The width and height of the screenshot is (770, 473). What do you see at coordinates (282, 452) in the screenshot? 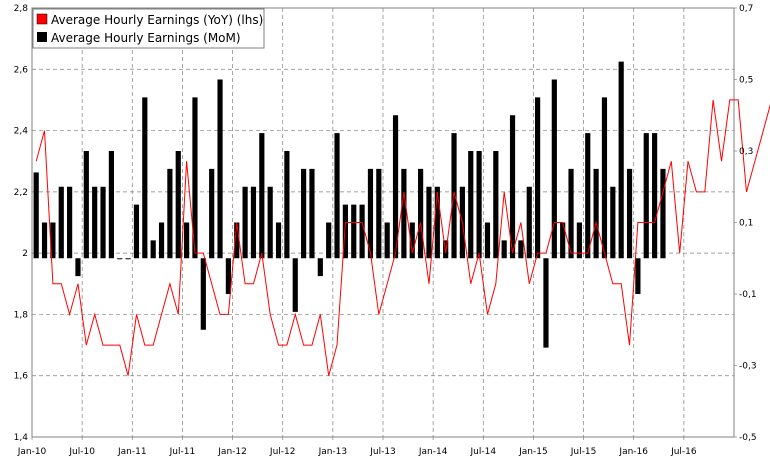
I see `x-tick-label: Jul-12` at bounding box center [282, 452].